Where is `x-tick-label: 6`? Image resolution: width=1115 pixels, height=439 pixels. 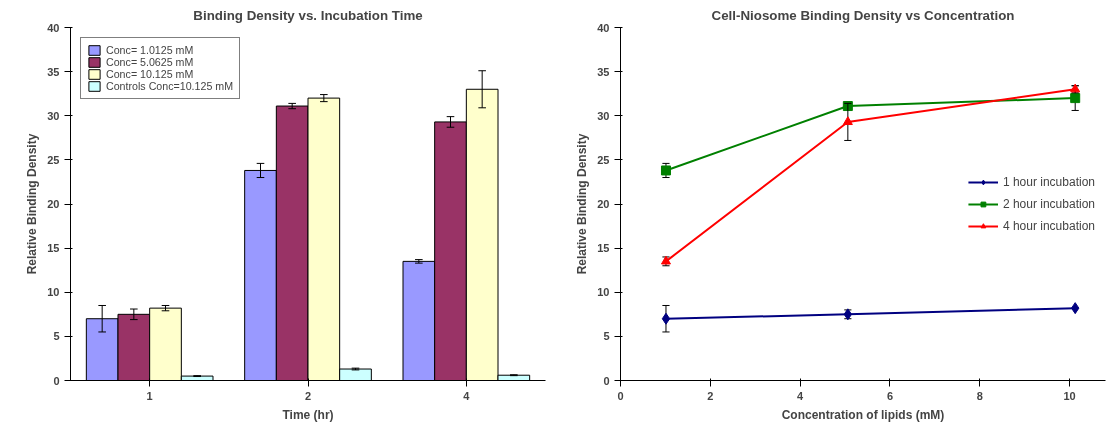 x-tick-label: 6 is located at coordinates (890, 395).